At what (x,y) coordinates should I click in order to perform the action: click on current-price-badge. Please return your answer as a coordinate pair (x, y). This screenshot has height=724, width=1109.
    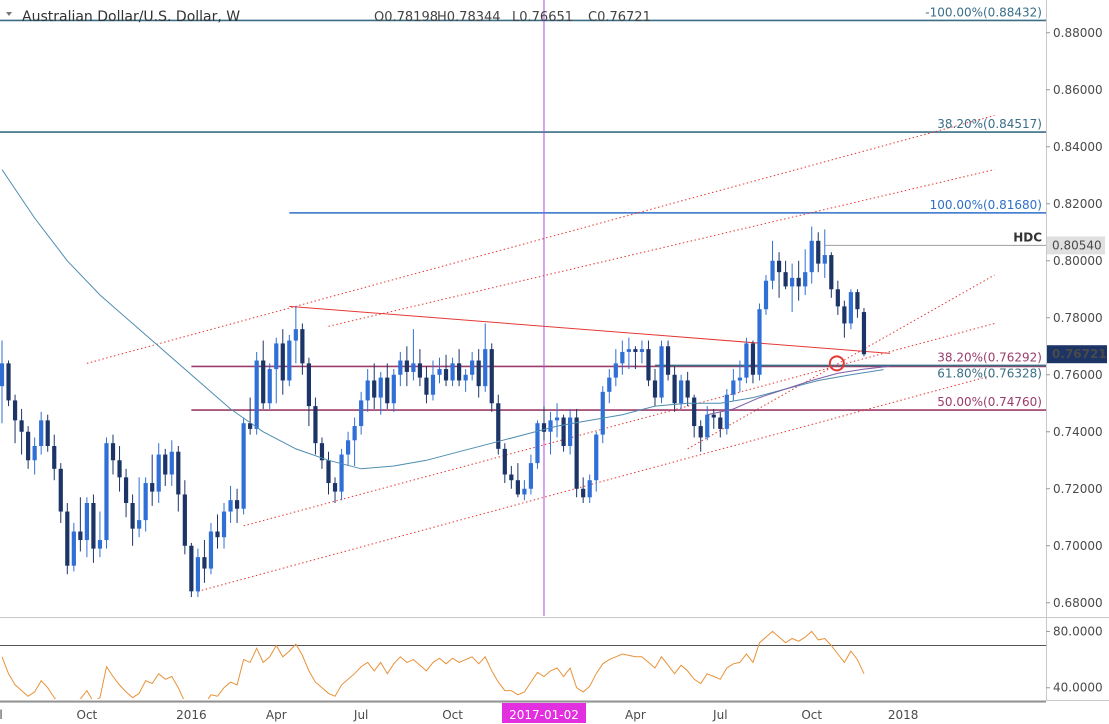
    Looking at the image, I should click on (1077, 354).